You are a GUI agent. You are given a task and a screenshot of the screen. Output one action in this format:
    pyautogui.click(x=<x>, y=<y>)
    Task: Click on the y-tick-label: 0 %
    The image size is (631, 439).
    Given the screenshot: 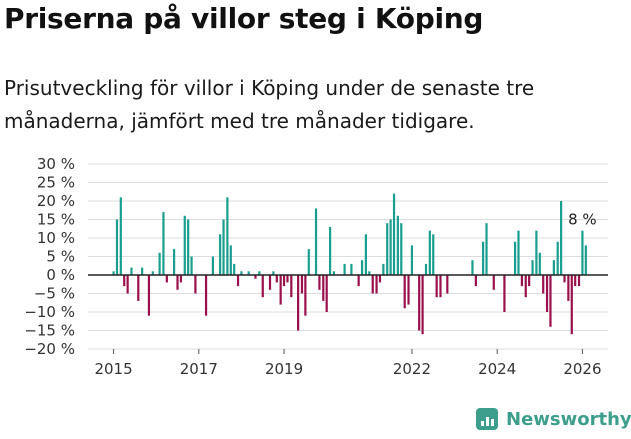 What is the action you would take?
    pyautogui.click(x=60, y=275)
    